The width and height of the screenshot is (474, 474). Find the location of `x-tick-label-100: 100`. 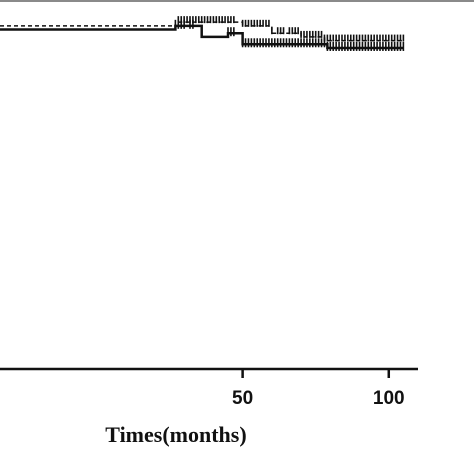

x-tick-label-100: 100 is located at coordinates (389, 398).